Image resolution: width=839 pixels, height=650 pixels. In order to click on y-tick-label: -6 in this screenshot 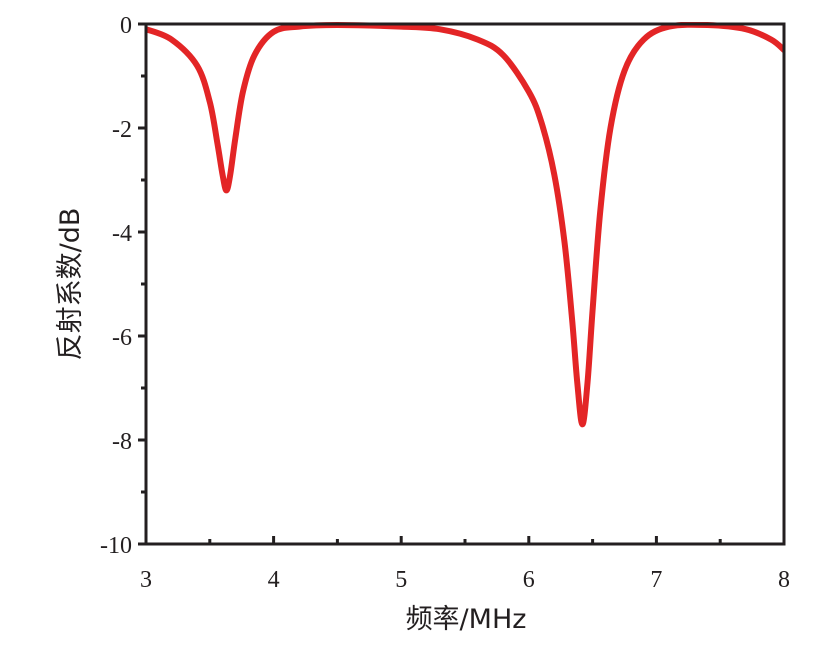, I will do `click(122, 338)`.